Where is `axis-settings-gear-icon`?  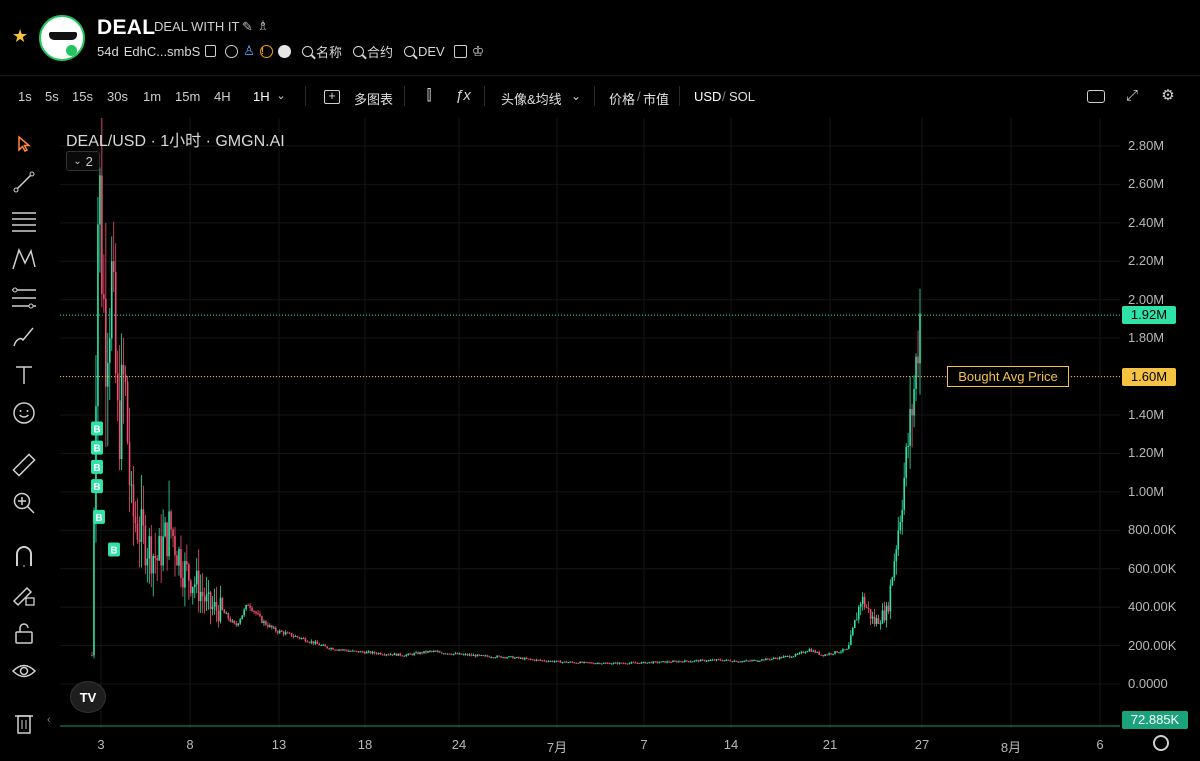 axis-settings-gear-icon is located at coordinates (1161, 743).